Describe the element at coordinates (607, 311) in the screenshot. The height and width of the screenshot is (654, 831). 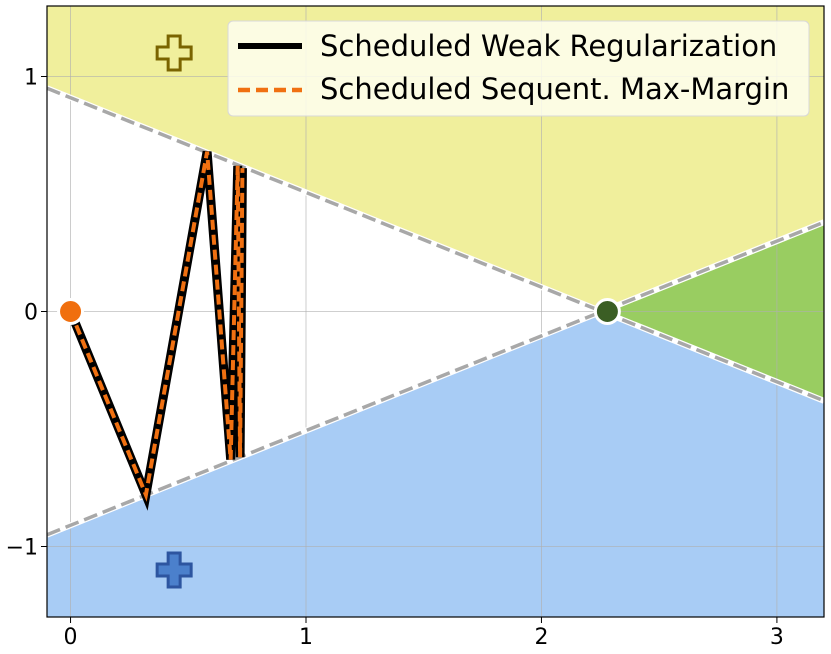
I see `intersection-dot` at that location.